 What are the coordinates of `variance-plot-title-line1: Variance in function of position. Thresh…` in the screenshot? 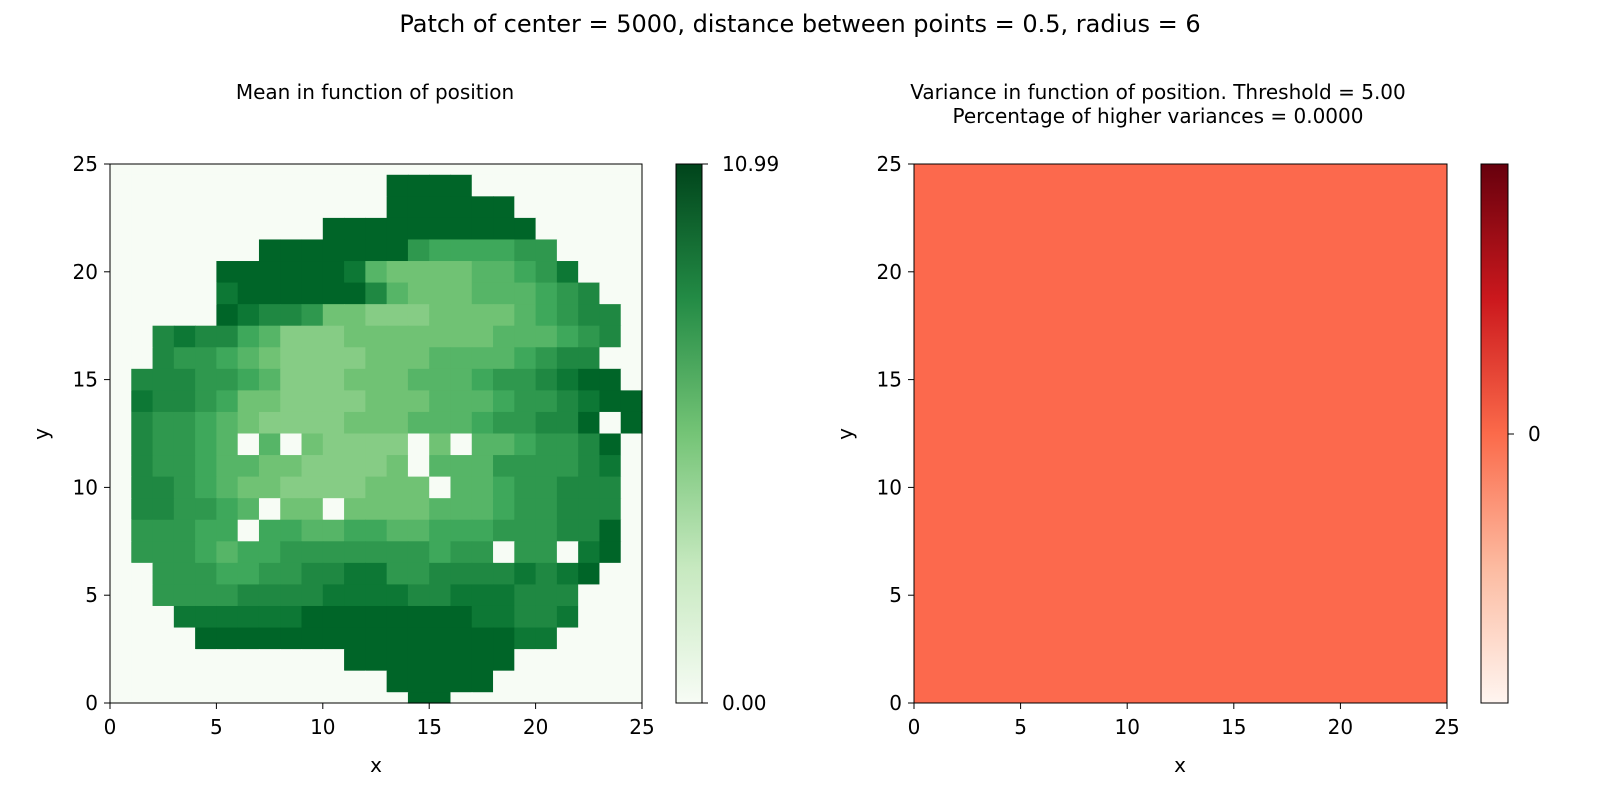 It's located at (1158, 92).